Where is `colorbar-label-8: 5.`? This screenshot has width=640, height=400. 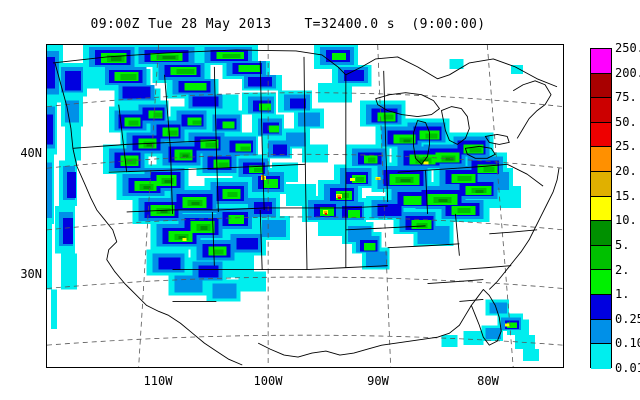
colorbar-label-8: 5. is located at coordinates (622, 244).